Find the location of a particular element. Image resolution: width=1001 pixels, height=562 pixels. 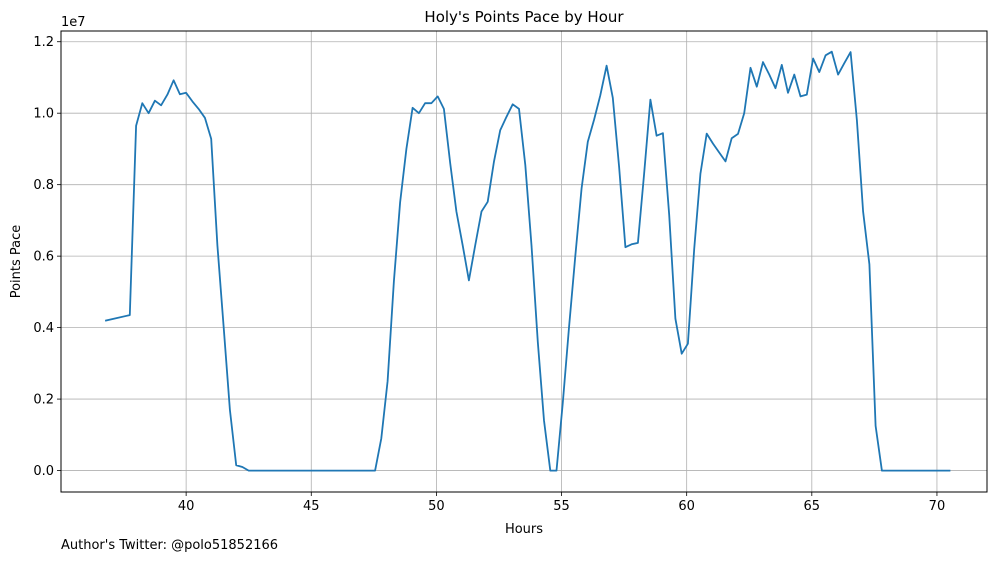

y-tick-label: 0.2 is located at coordinates (43, 400).